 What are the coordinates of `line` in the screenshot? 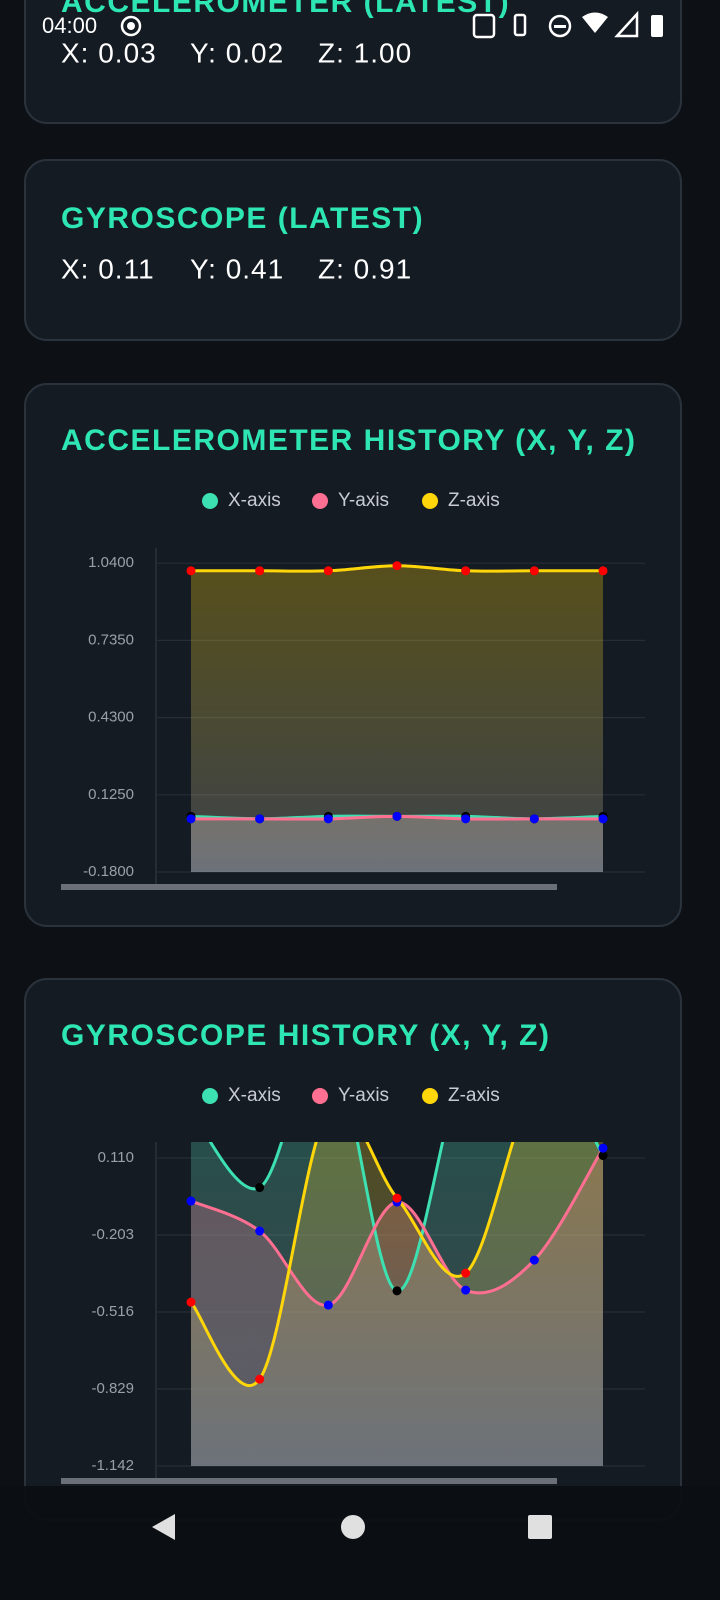 It's located at (406, 1217).